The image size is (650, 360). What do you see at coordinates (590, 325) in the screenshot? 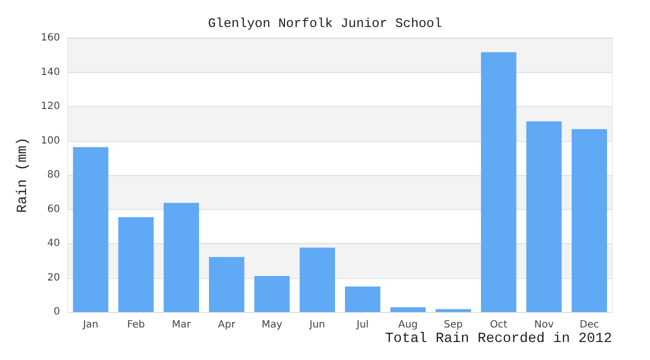
I see `x-tick-label: Dec` at bounding box center [590, 325].